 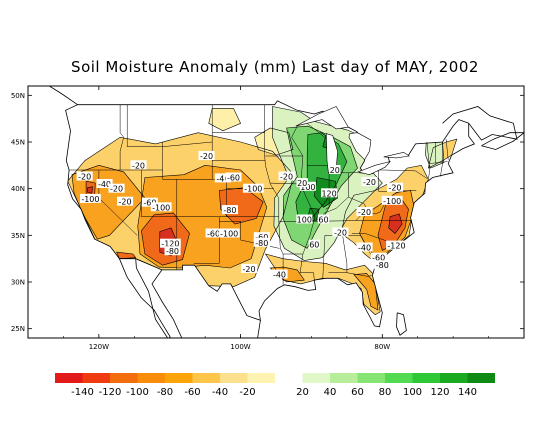 What do you see at coordinates (259, 329) in the screenshot?
I see `gulf-coastline` at bounding box center [259, 329].